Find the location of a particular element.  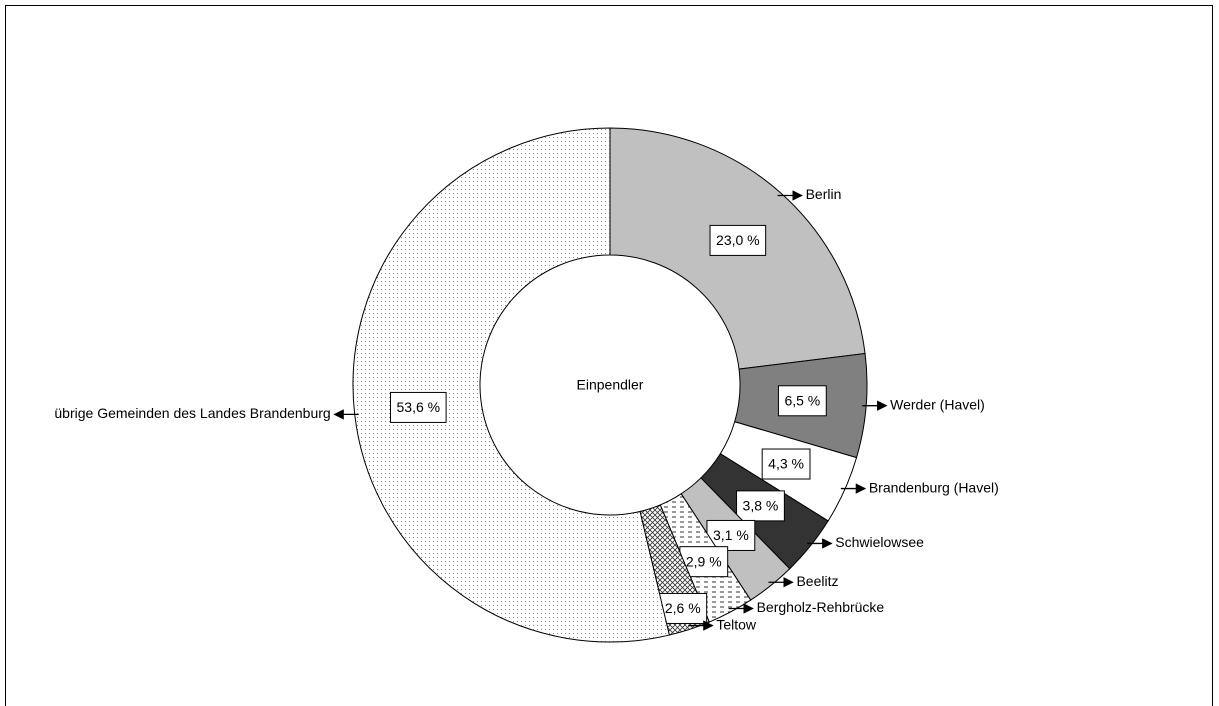

value-label: 6,5 % is located at coordinates (802, 400).